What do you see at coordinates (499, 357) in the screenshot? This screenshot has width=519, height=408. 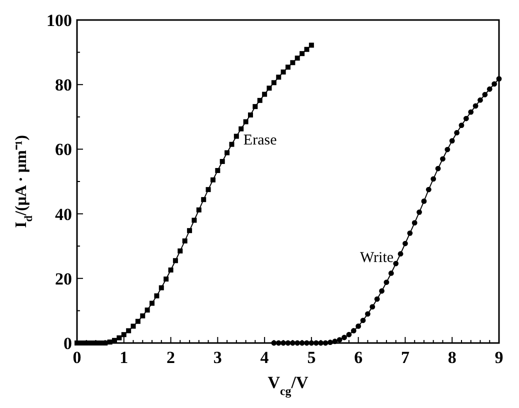 I see `x-tick-label: 9` at bounding box center [499, 357].